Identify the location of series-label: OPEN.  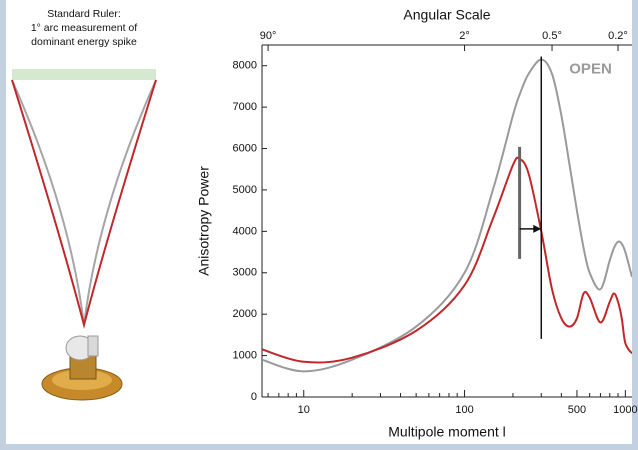
(590, 68).